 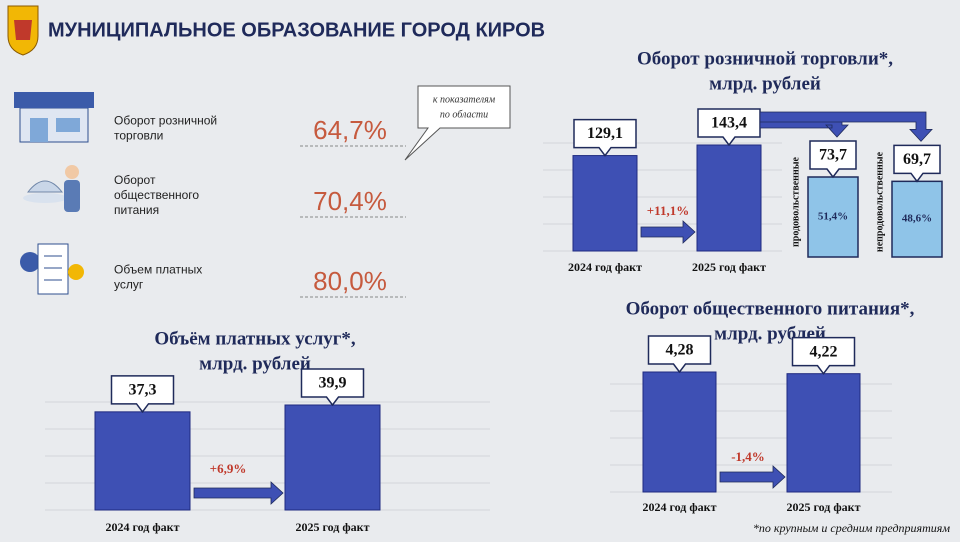 I want to click on change-label: -1,4%, so click(x=748, y=456).